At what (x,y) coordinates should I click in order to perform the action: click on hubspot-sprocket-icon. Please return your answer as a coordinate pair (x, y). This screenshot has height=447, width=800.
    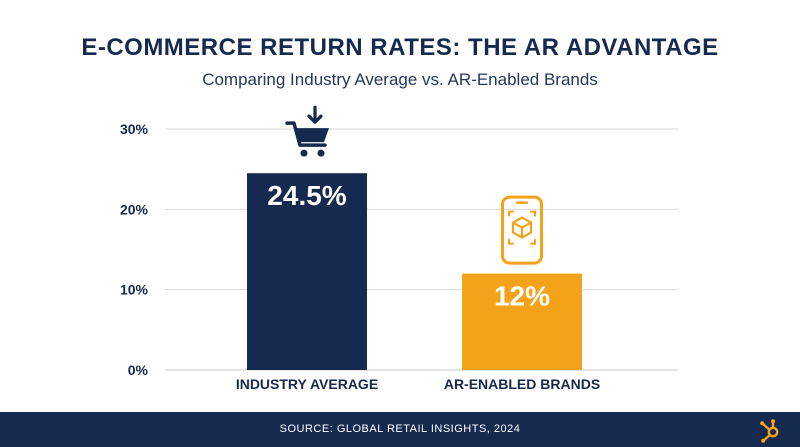
    Looking at the image, I should click on (769, 431).